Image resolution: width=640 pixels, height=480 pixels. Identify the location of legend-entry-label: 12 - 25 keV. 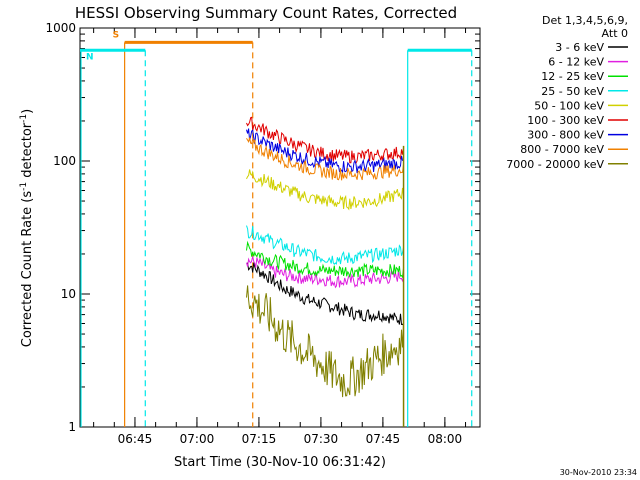
(572, 76).